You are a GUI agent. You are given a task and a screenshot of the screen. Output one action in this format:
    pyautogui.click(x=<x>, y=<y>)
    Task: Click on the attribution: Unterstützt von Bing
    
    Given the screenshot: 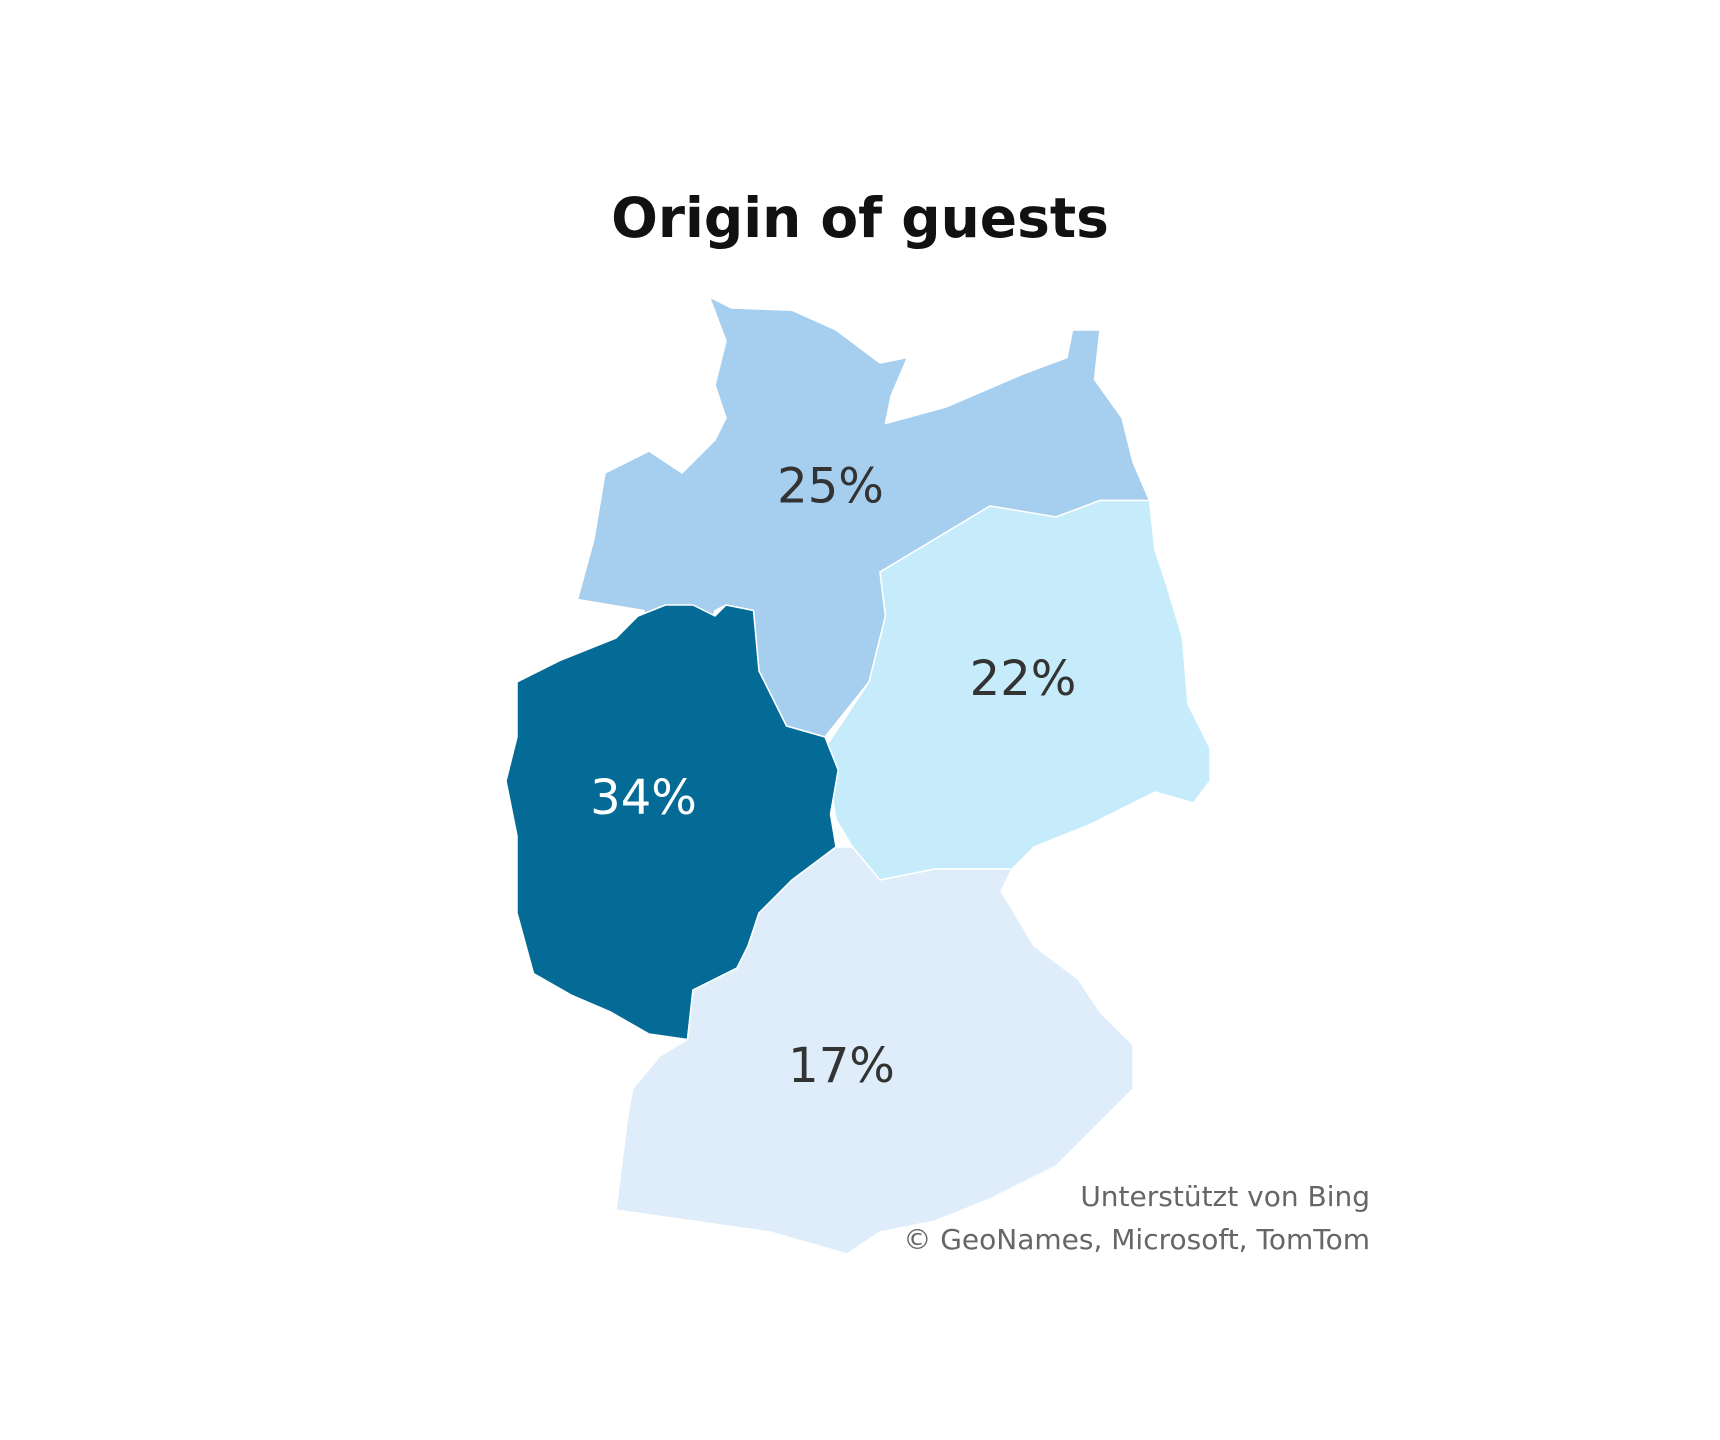 What is the action you would take?
    pyautogui.click(x=1225, y=1196)
    